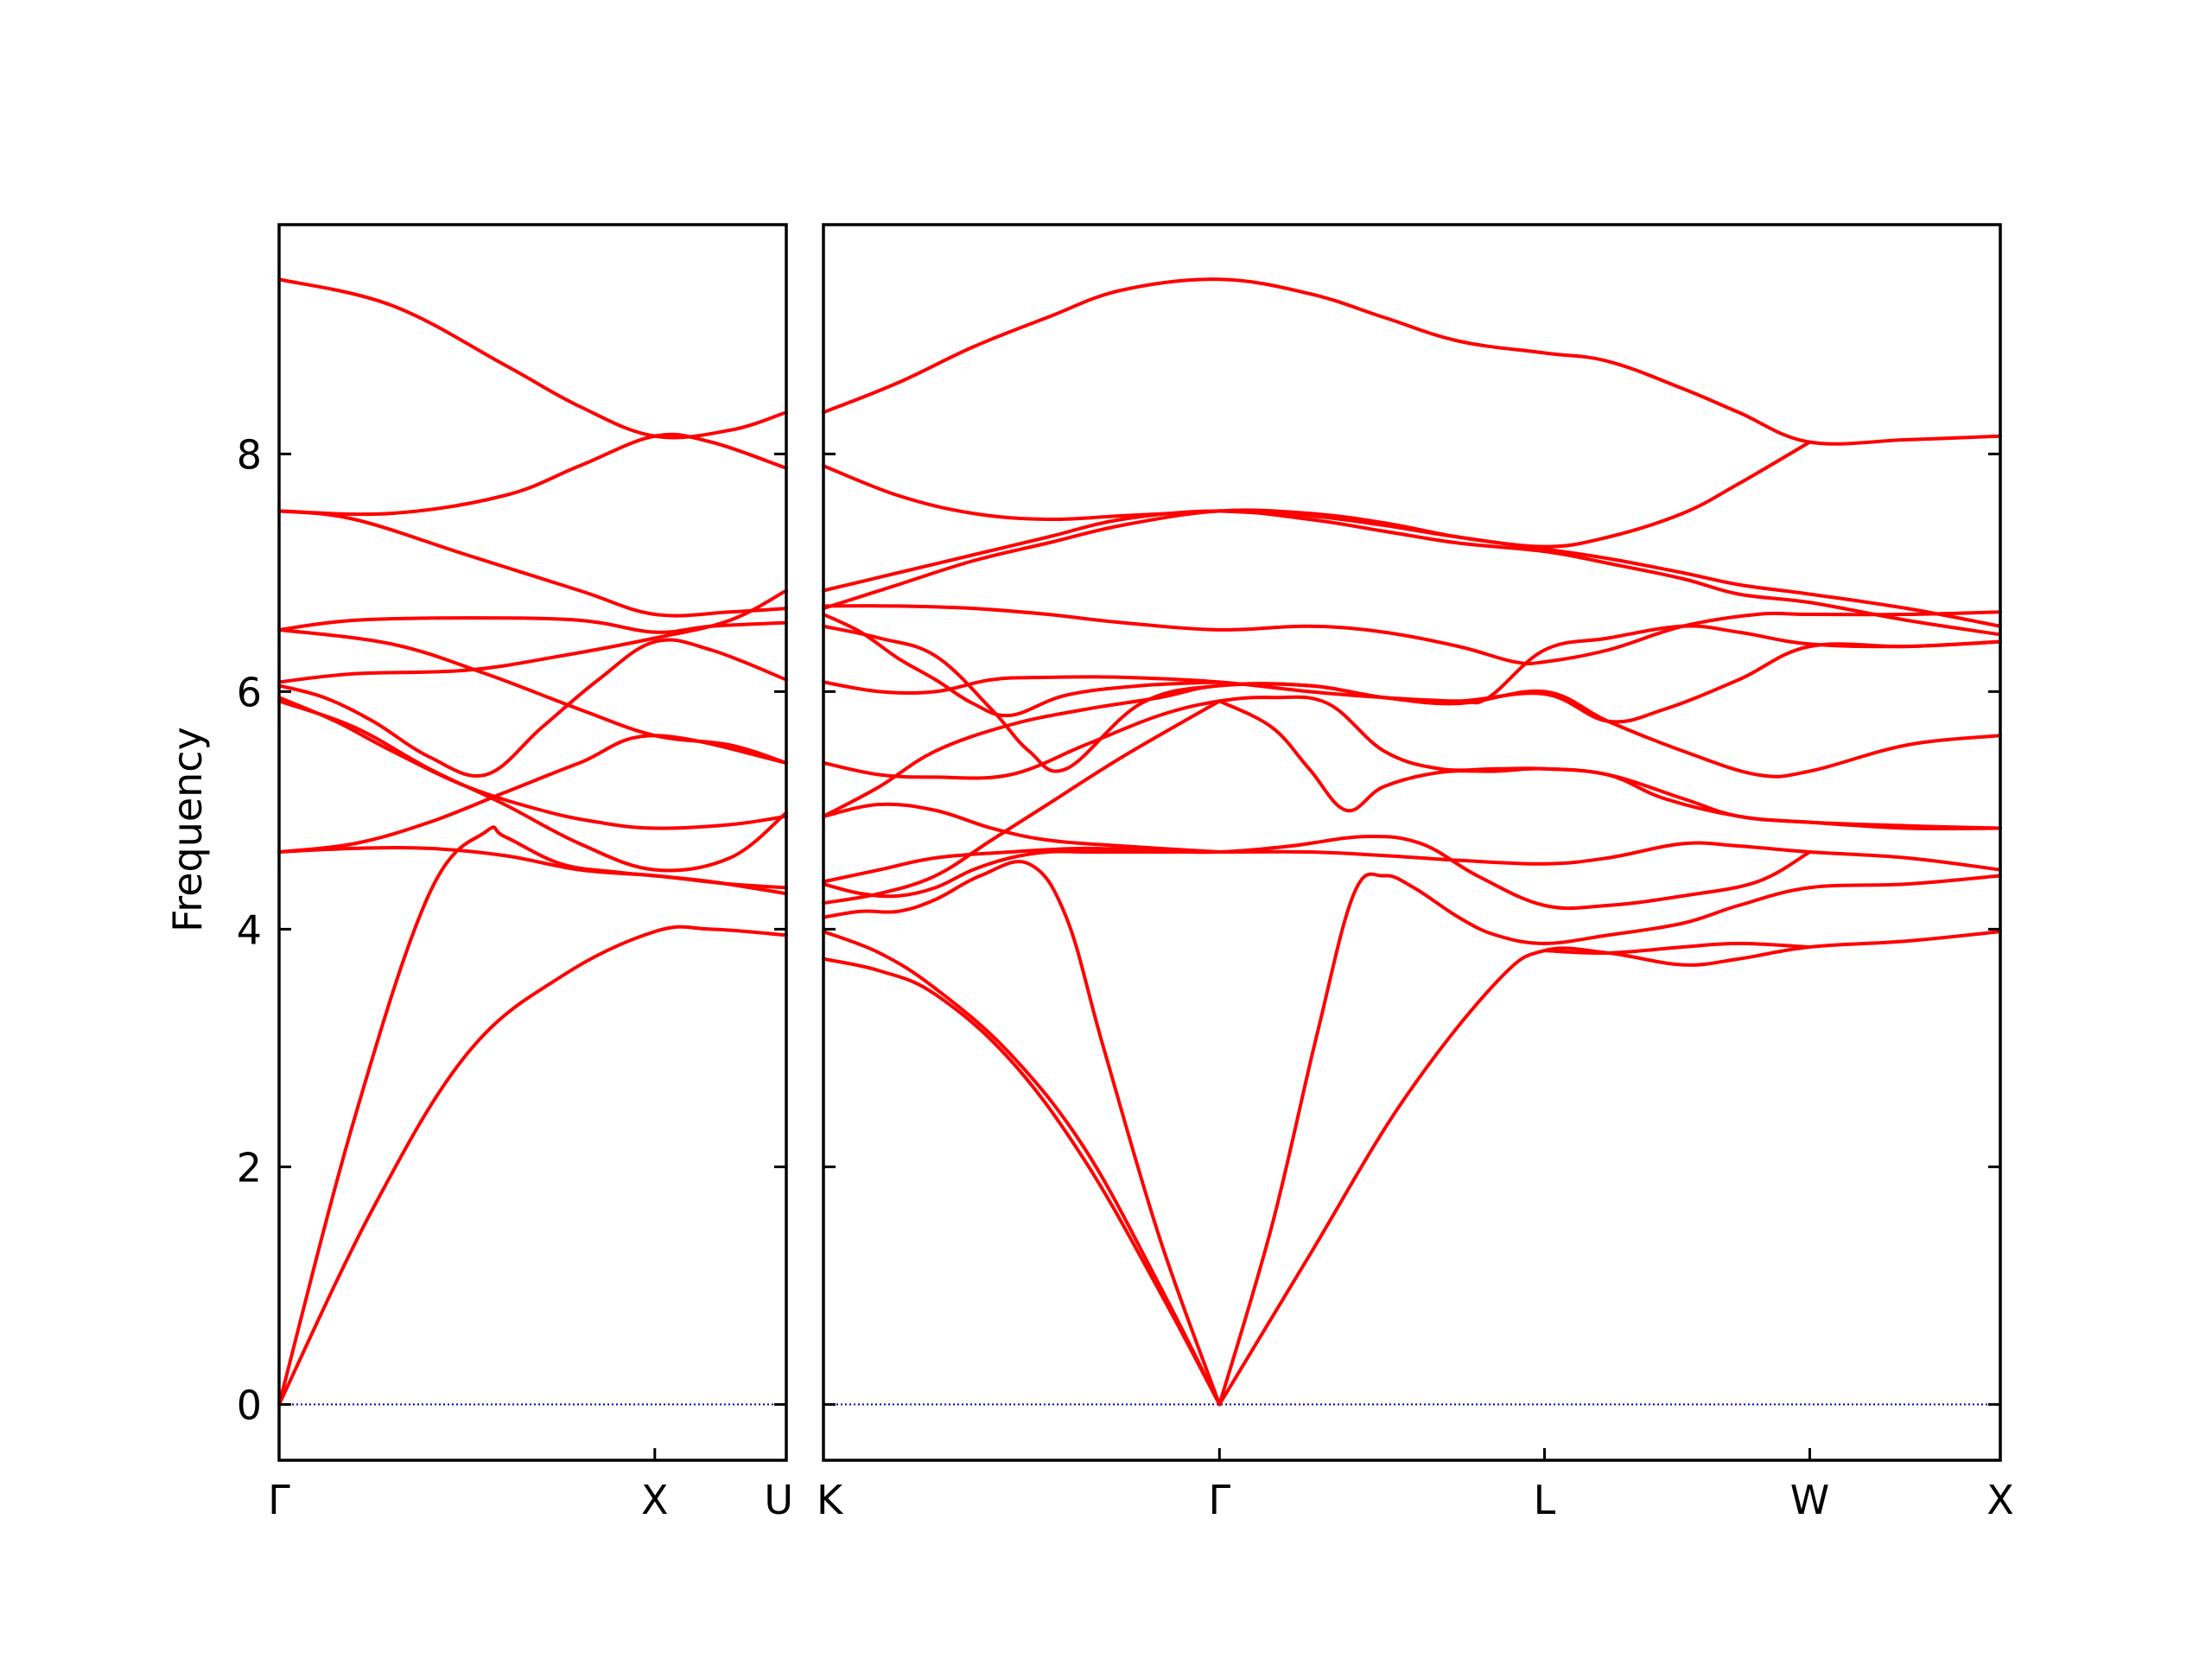 Image resolution: width=2212 pixels, height=1659 pixels. I want to click on y-tick-label: 8, so click(249, 454).